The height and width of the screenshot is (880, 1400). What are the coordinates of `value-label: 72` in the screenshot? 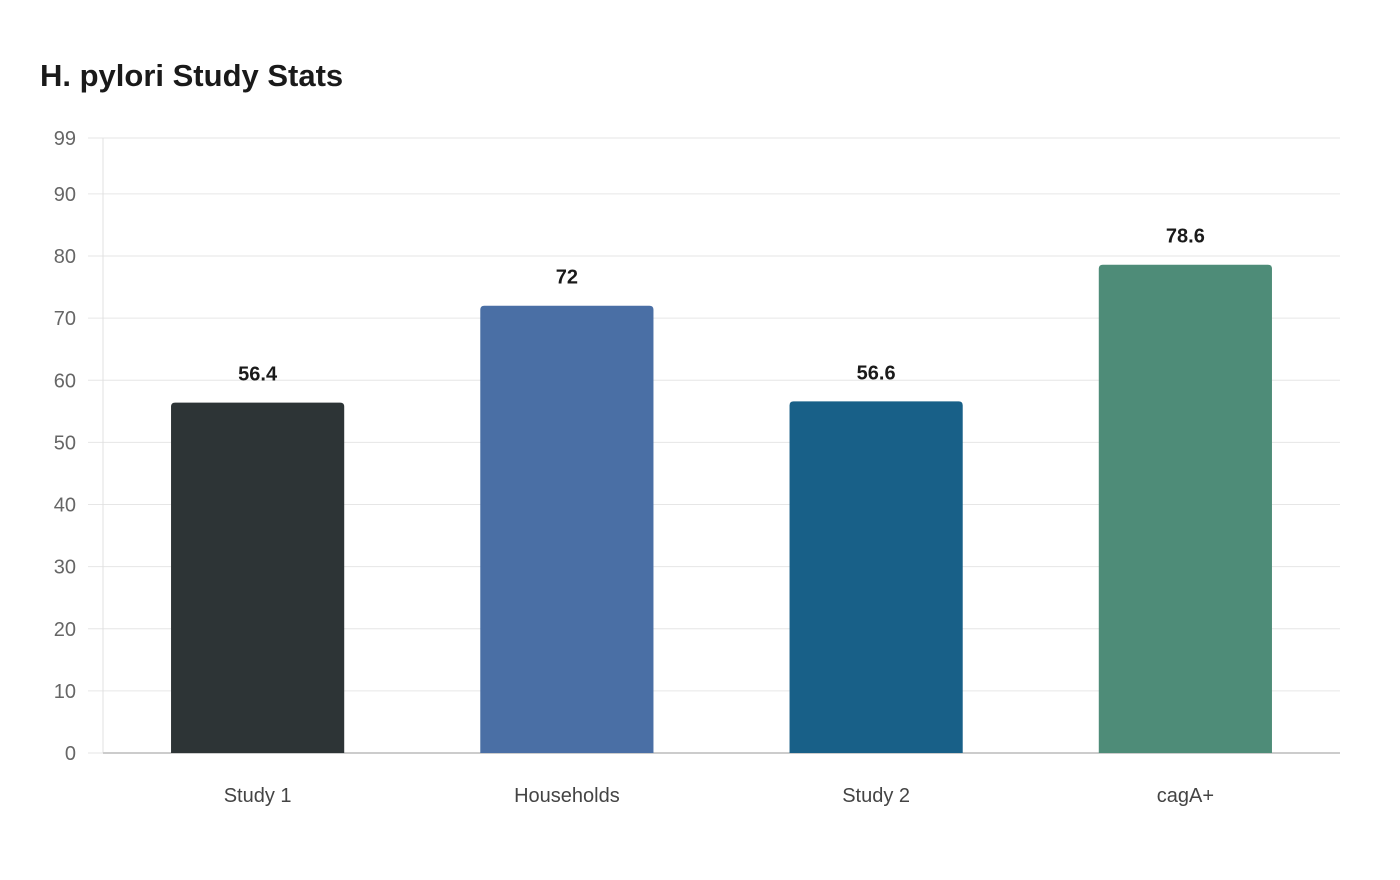 It's located at (567, 278).